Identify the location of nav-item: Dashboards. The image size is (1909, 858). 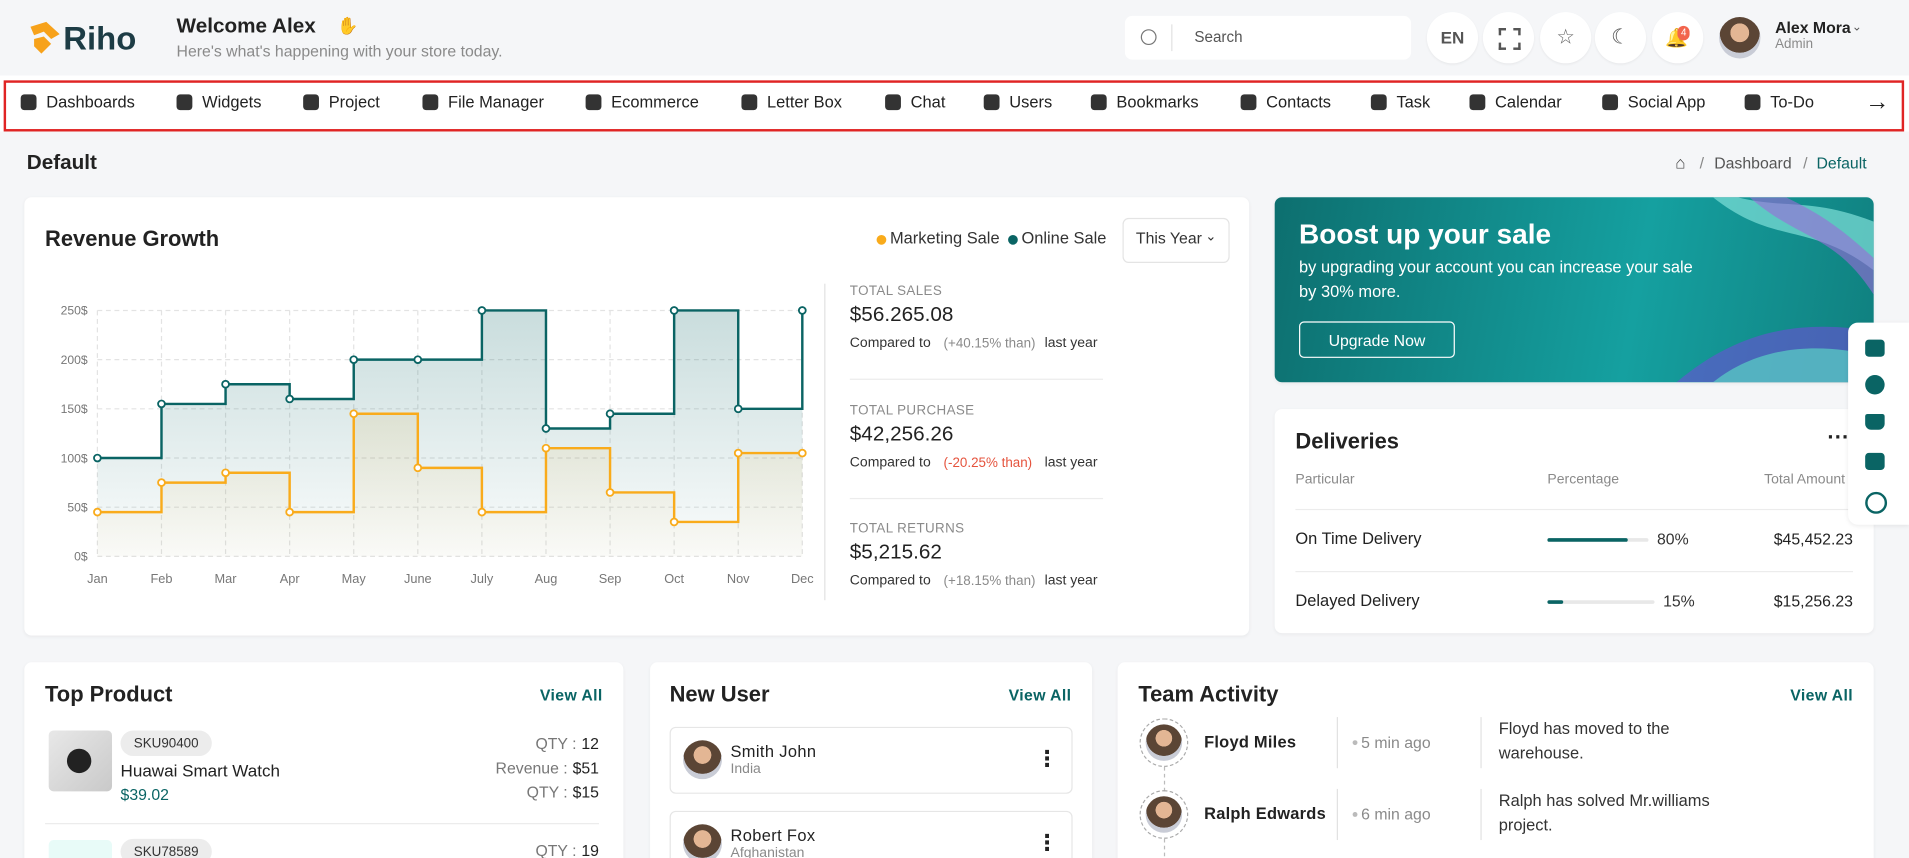
(77, 102).